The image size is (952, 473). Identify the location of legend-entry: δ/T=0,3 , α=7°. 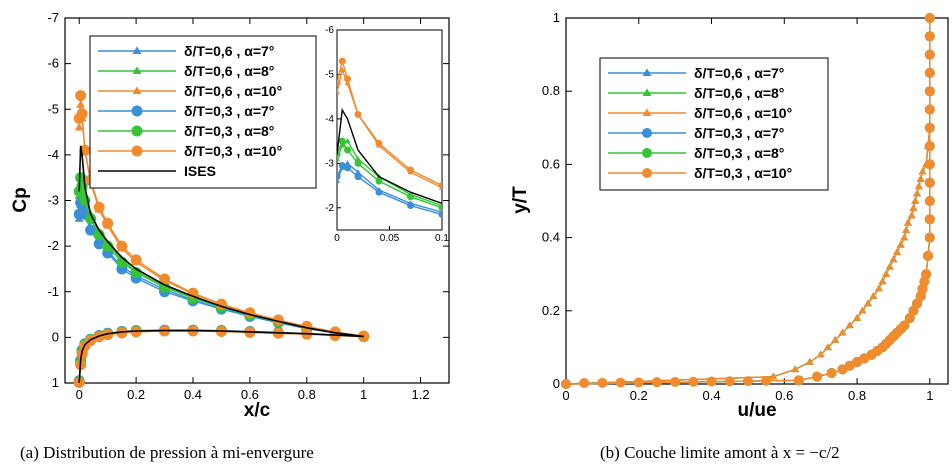
(186, 111).